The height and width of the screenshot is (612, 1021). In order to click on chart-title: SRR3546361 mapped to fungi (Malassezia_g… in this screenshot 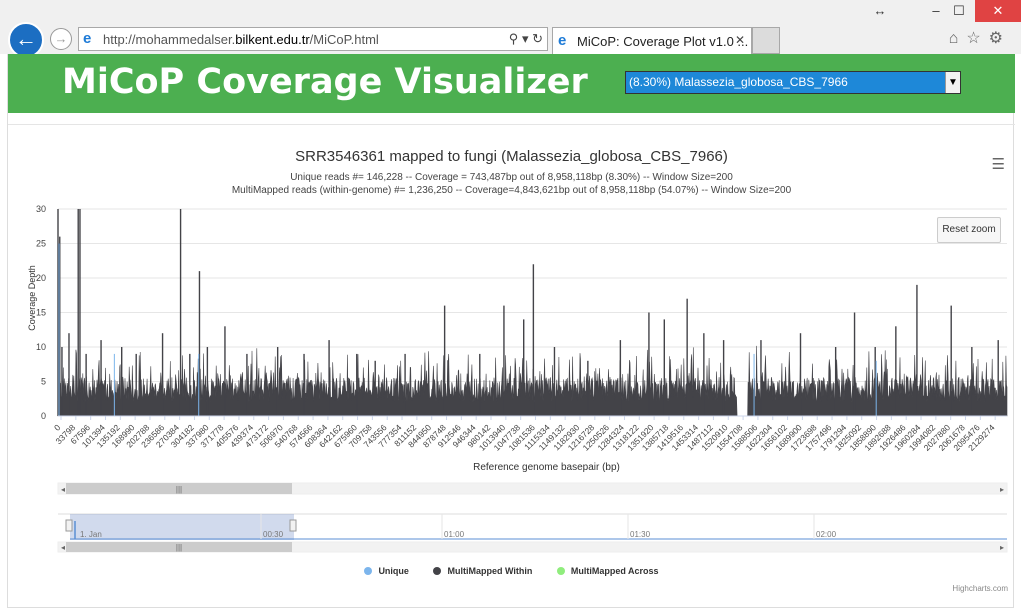, I will do `click(511, 156)`.